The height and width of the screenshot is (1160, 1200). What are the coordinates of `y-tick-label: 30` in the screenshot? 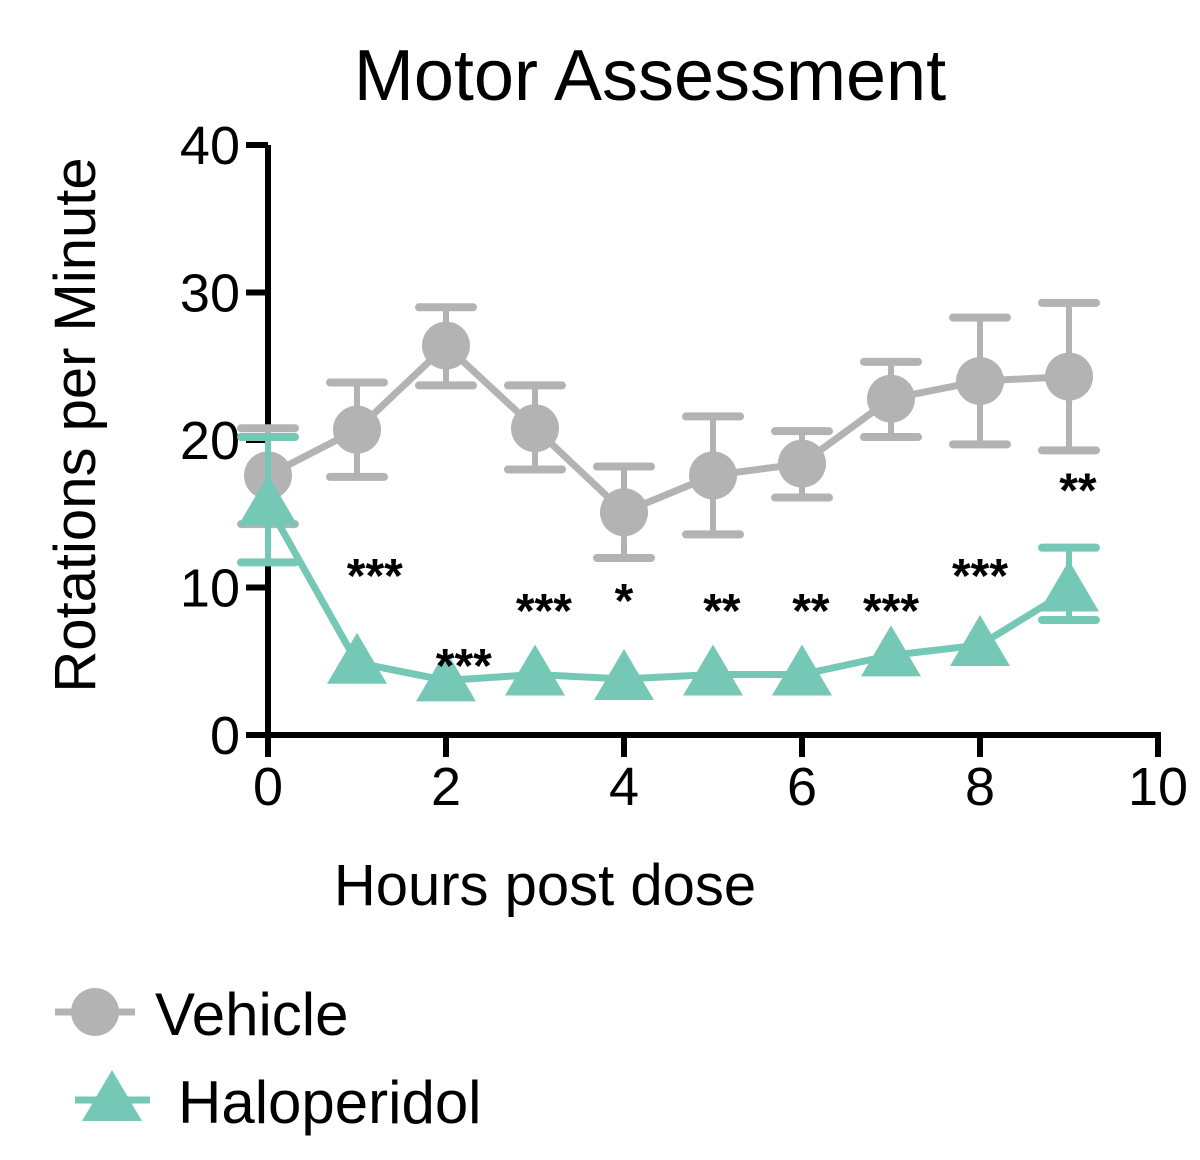 It's located at (210, 294).